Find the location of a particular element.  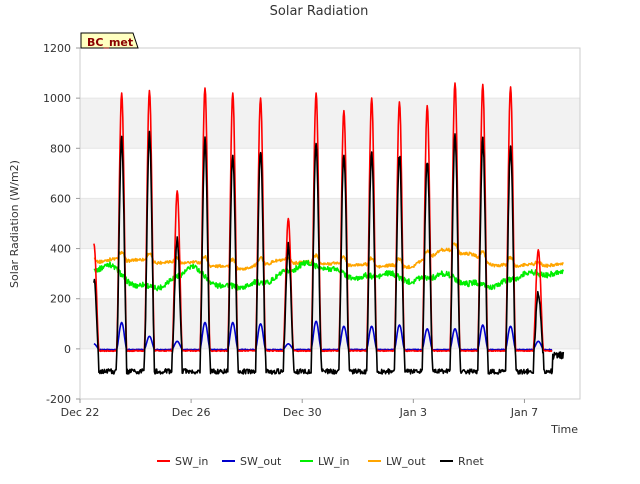

x-tick-label: Jan 3 is located at coordinates (413, 412).